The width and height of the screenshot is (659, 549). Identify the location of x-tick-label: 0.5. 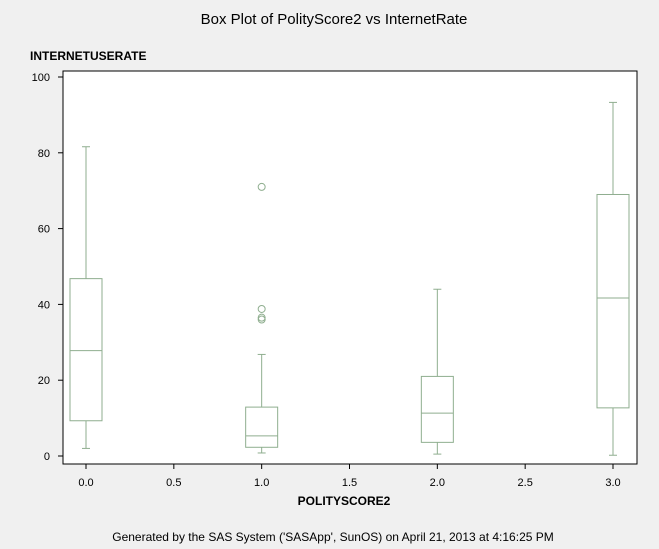
(173, 483).